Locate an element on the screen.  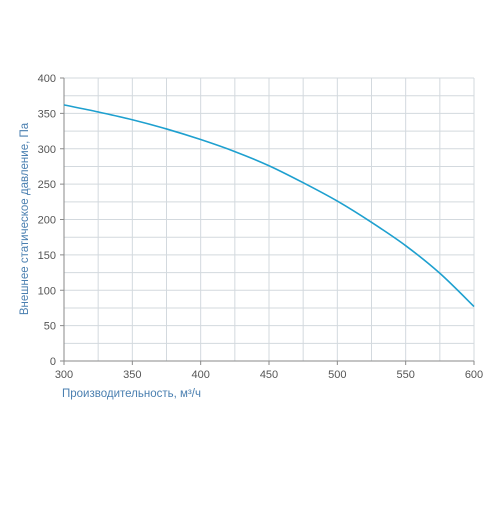
y-tick-label: 400 is located at coordinates (47, 79).